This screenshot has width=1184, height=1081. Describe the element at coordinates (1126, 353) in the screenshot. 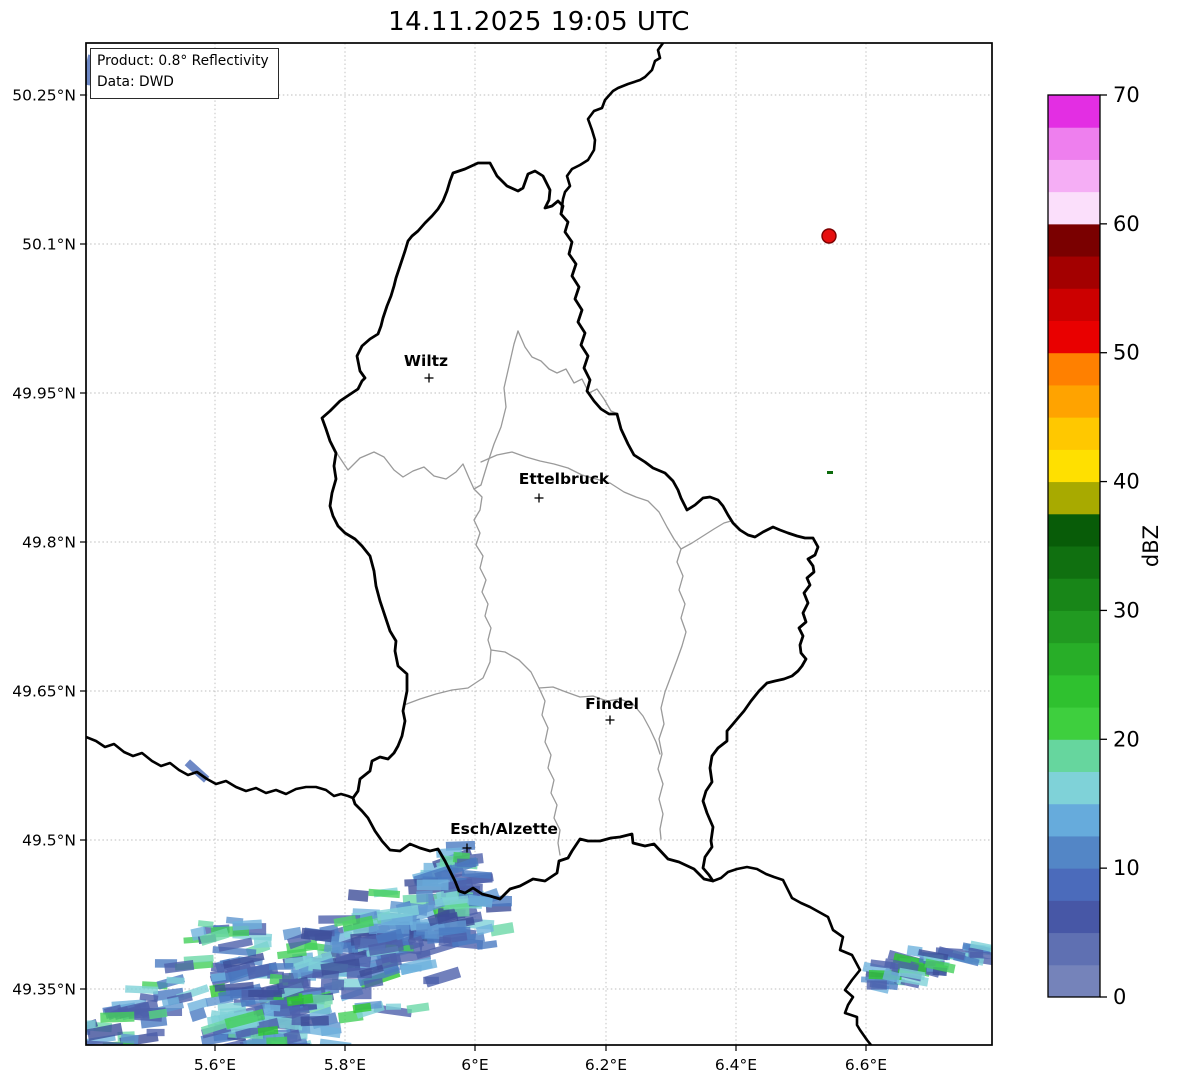

I see `colorbar-tick-label: 50` at that location.